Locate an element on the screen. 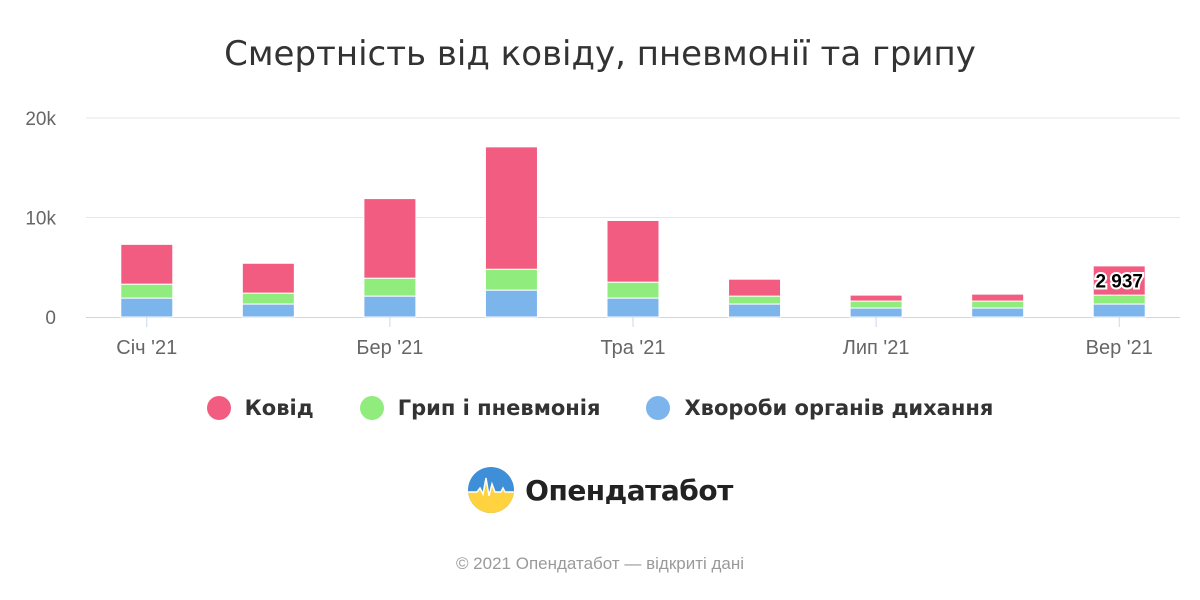 This screenshot has height=600, width=1200. x-tick-label: Січ '21 is located at coordinates (146, 348).